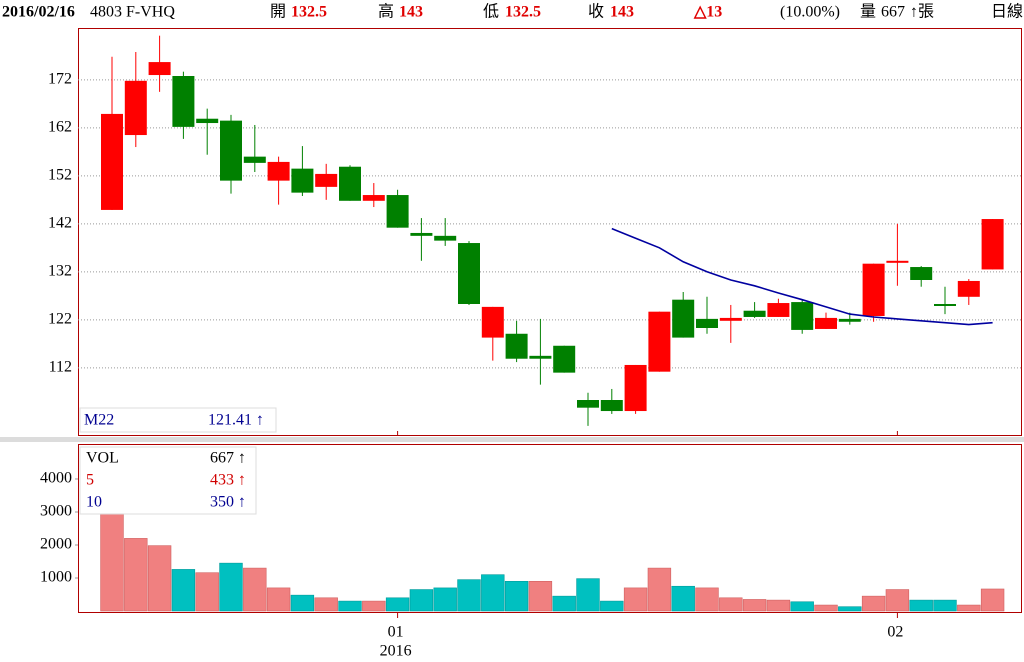 This screenshot has height=662, width=1024. I want to click on date: 2016/02/16, so click(38, 12).